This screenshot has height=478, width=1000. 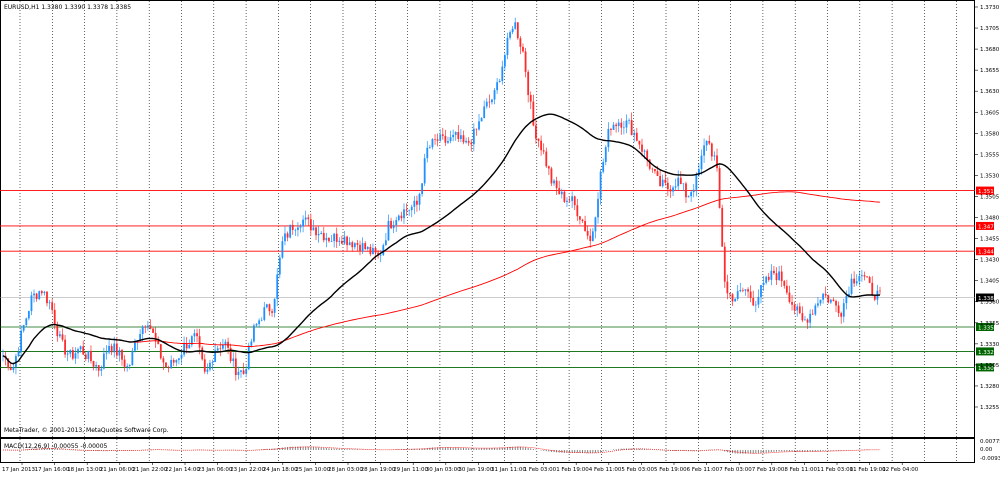 What do you see at coordinates (540, 470) in the screenshot?
I see `time-tick-label: 1 Feb 03:00` at bounding box center [540, 470].